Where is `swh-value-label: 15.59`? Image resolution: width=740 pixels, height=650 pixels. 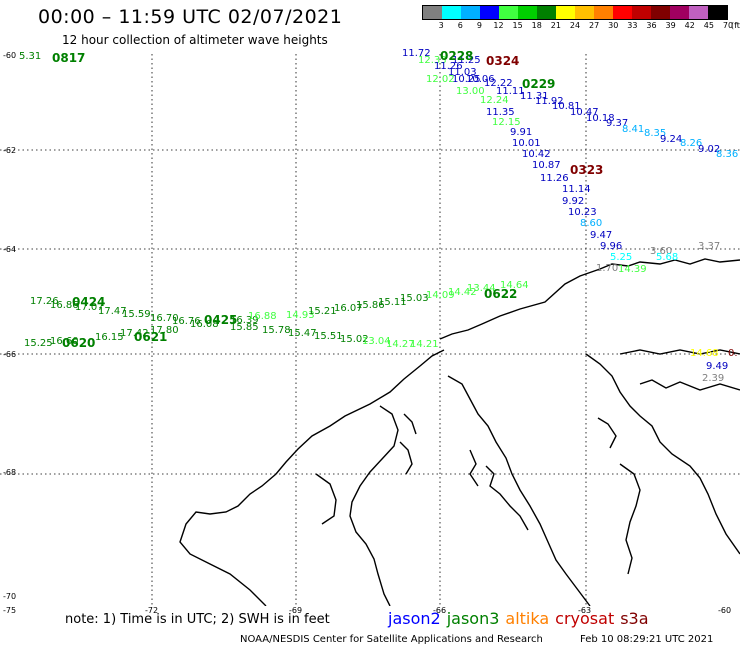
swh-value-label: 15.59 is located at coordinates (136, 314).